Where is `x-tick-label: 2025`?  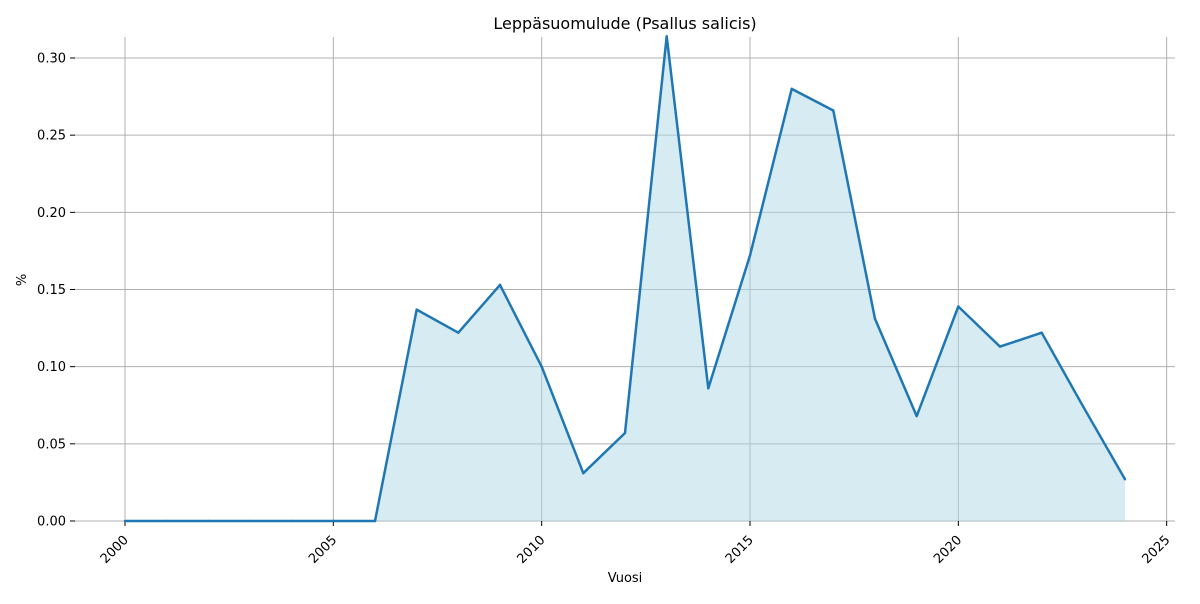 x-tick-label: 2025 is located at coordinates (1156, 550).